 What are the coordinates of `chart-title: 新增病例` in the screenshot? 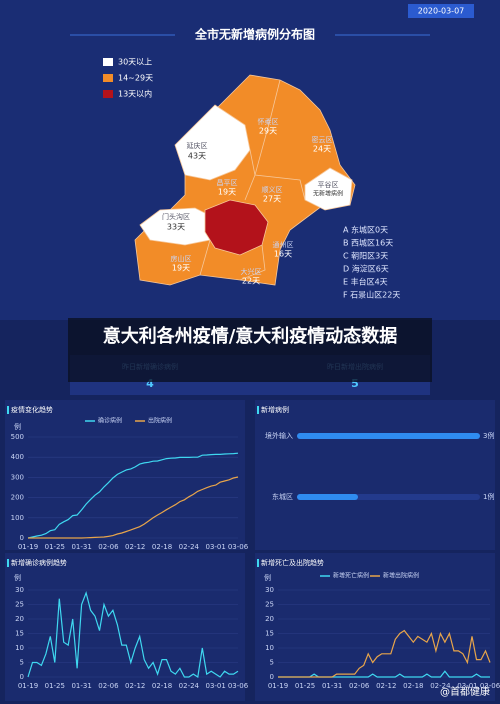 It's located at (275, 409).